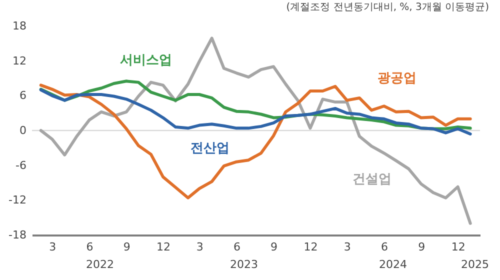  What do you see at coordinates (19, 26) in the screenshot?
I see `y-tick-label: 18` at bounding box center [19, 26].